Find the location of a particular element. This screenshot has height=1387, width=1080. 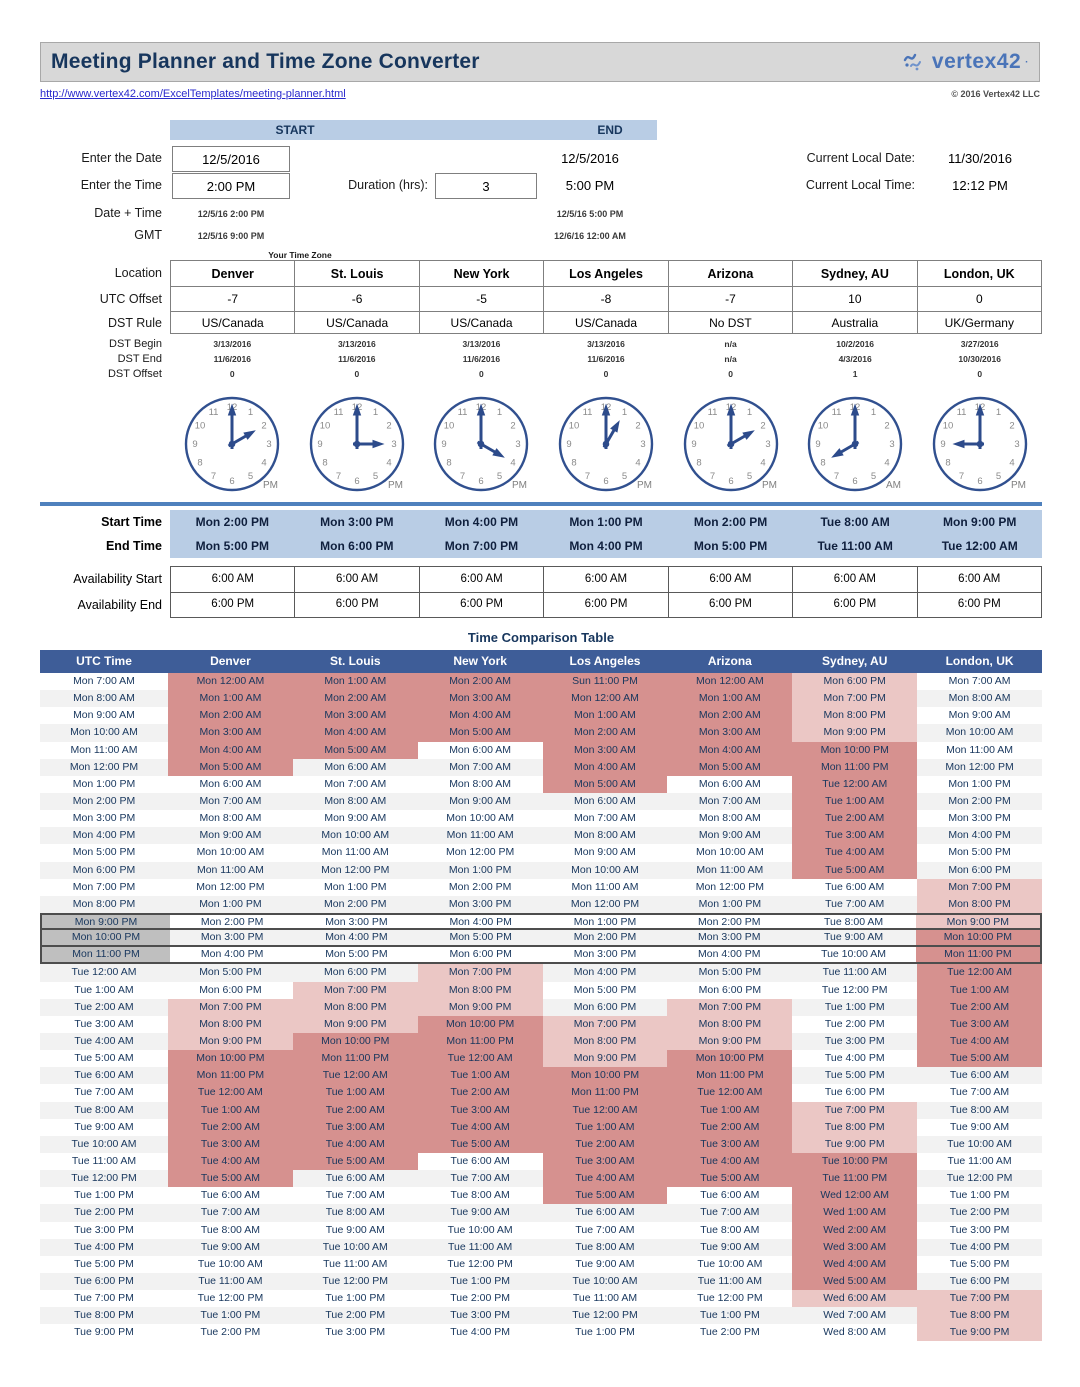

local-time-cell: Tue 12:00 AM is located at coordinates (480, 1059).